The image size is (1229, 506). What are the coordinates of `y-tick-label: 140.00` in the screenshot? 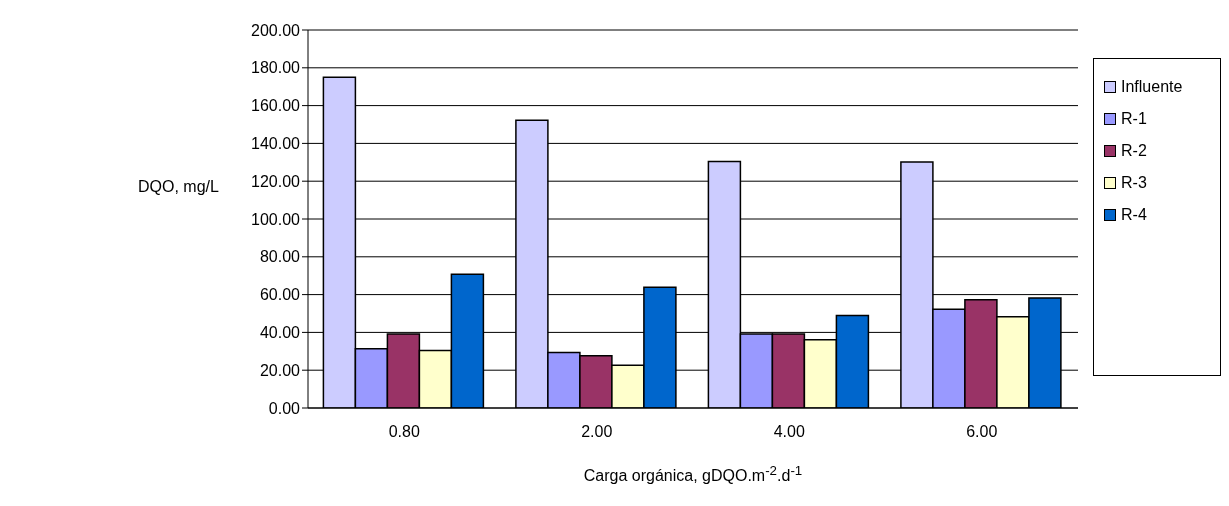 It's located at (276, 144).